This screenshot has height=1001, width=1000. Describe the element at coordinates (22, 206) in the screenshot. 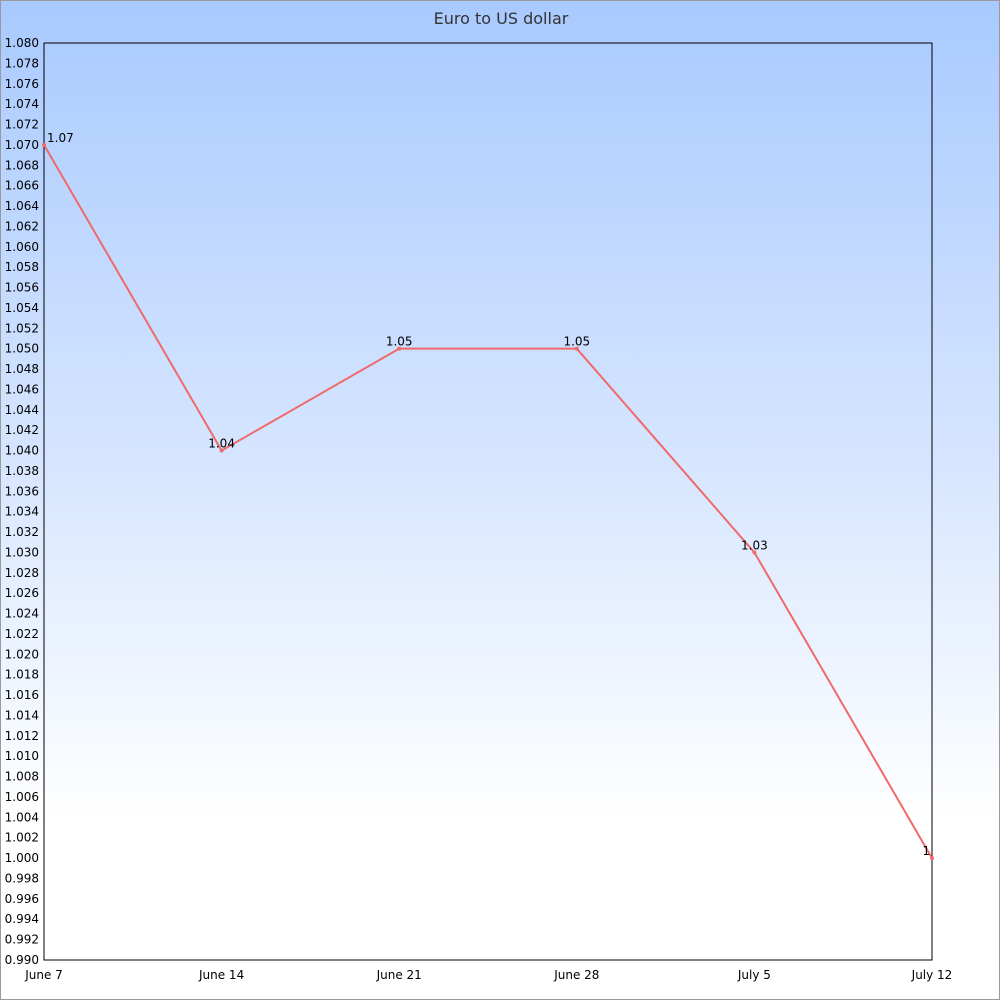

I see `y-tick-label: 1.064` at that location.